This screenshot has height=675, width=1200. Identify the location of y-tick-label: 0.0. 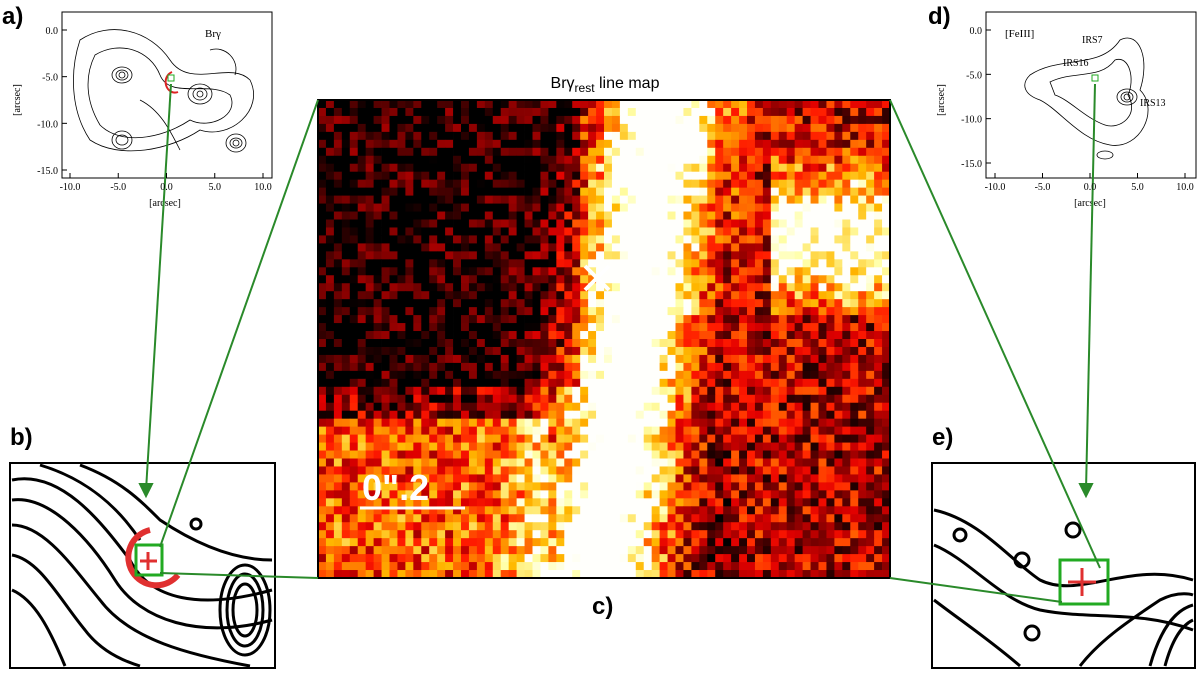
(976, 31).